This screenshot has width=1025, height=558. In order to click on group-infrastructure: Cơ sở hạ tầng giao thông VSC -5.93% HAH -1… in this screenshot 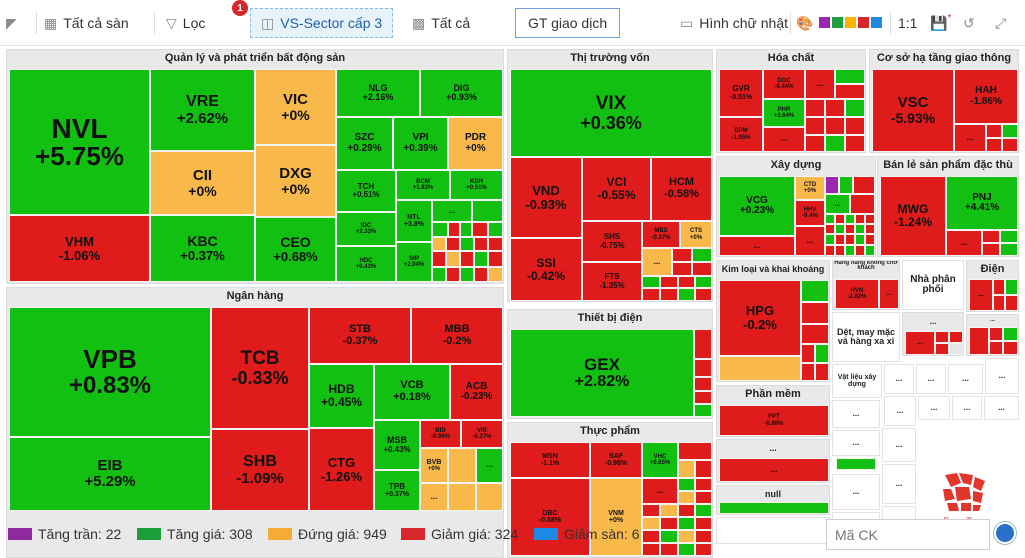, I will do `click(944, 101)`.